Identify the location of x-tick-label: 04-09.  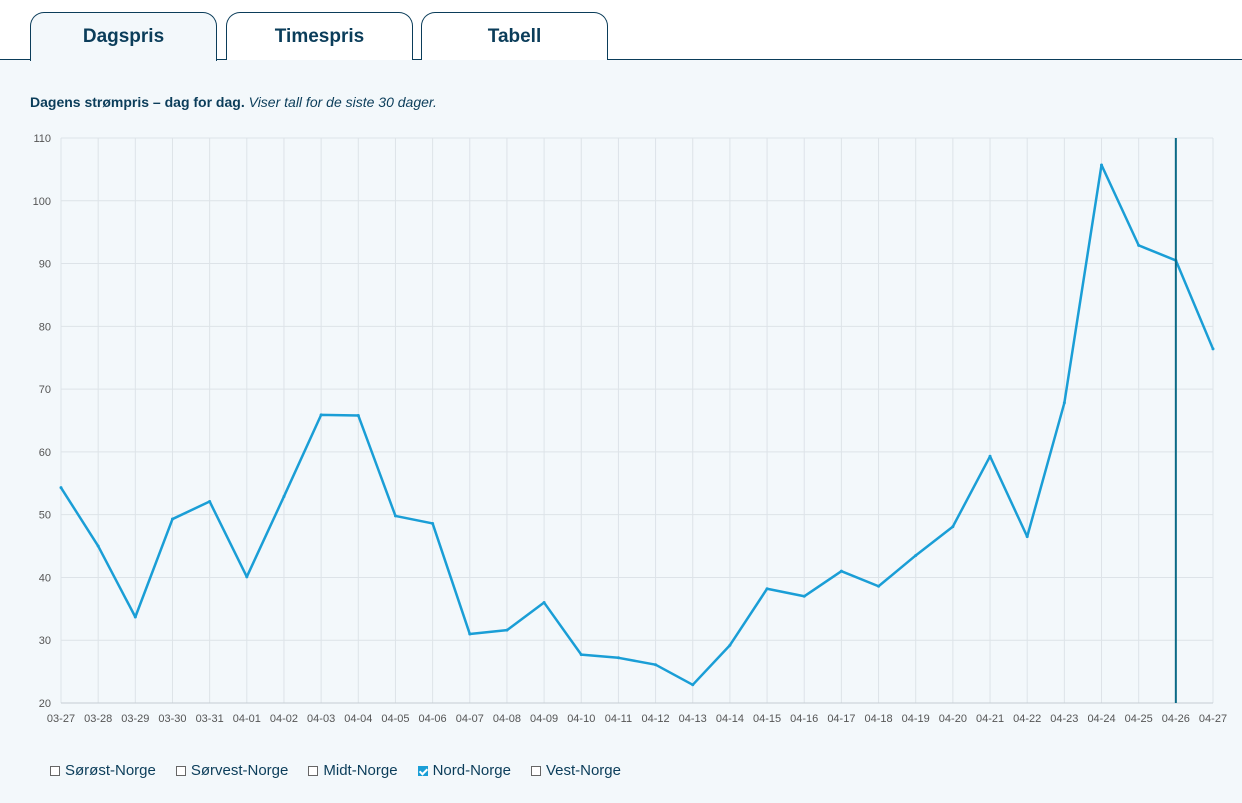
(544, 719).